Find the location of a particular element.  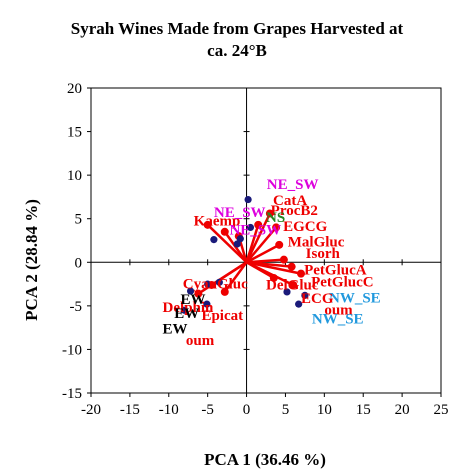

y-tick-label: 20 is located at coordinates (74, 89).